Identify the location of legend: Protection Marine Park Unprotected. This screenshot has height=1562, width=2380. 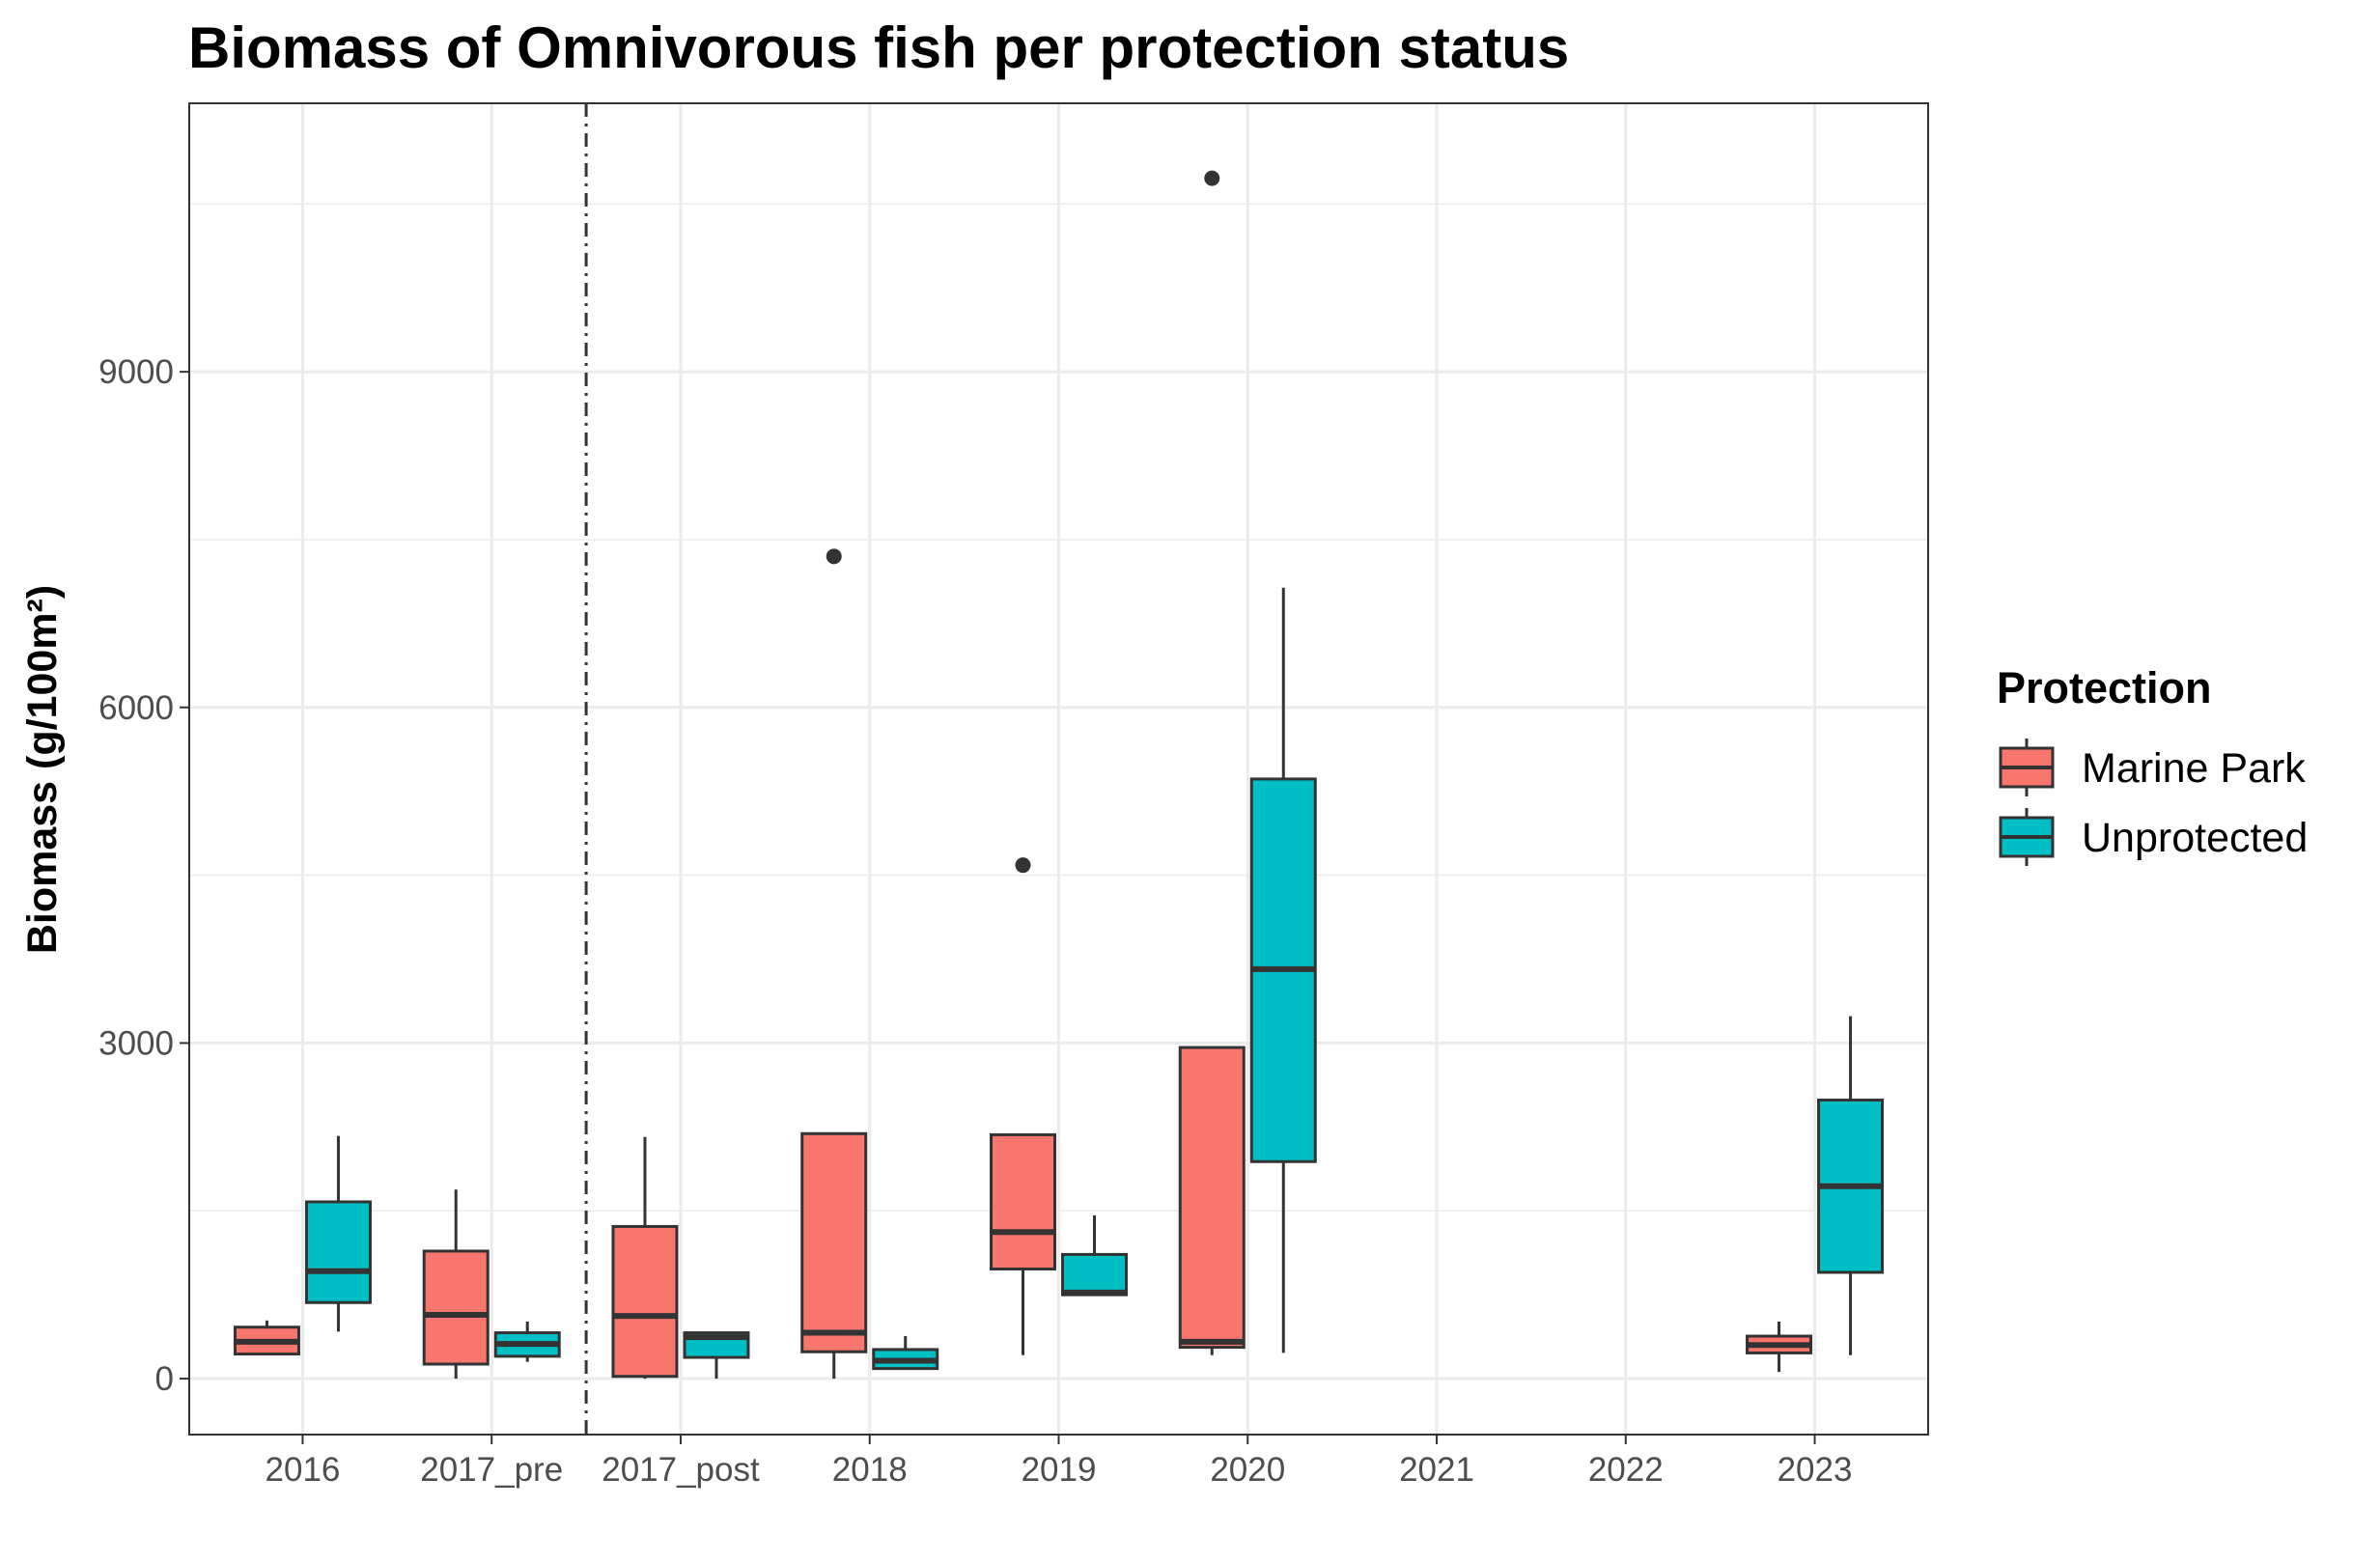
(2152, 764).